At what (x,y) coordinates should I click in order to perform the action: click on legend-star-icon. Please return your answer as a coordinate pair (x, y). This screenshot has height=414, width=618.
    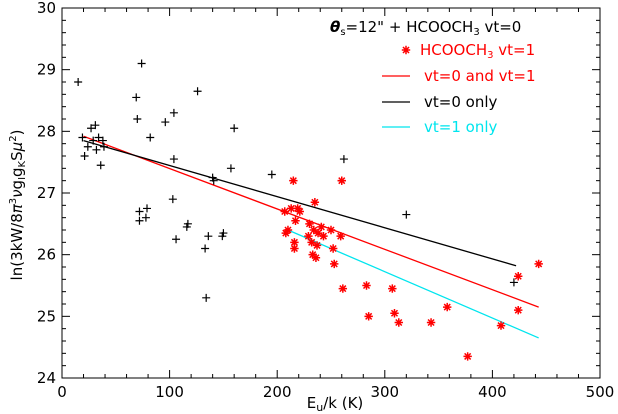
    Looking at the image, I should click on (406, 50).